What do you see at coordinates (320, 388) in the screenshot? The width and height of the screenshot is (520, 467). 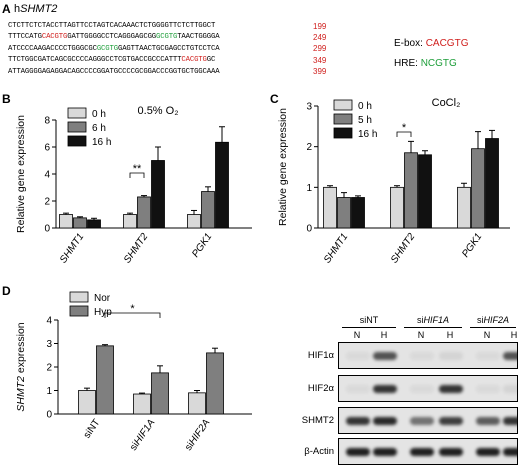 I see `blot-row-label: HIF2α` at bounding box center [320, 388].